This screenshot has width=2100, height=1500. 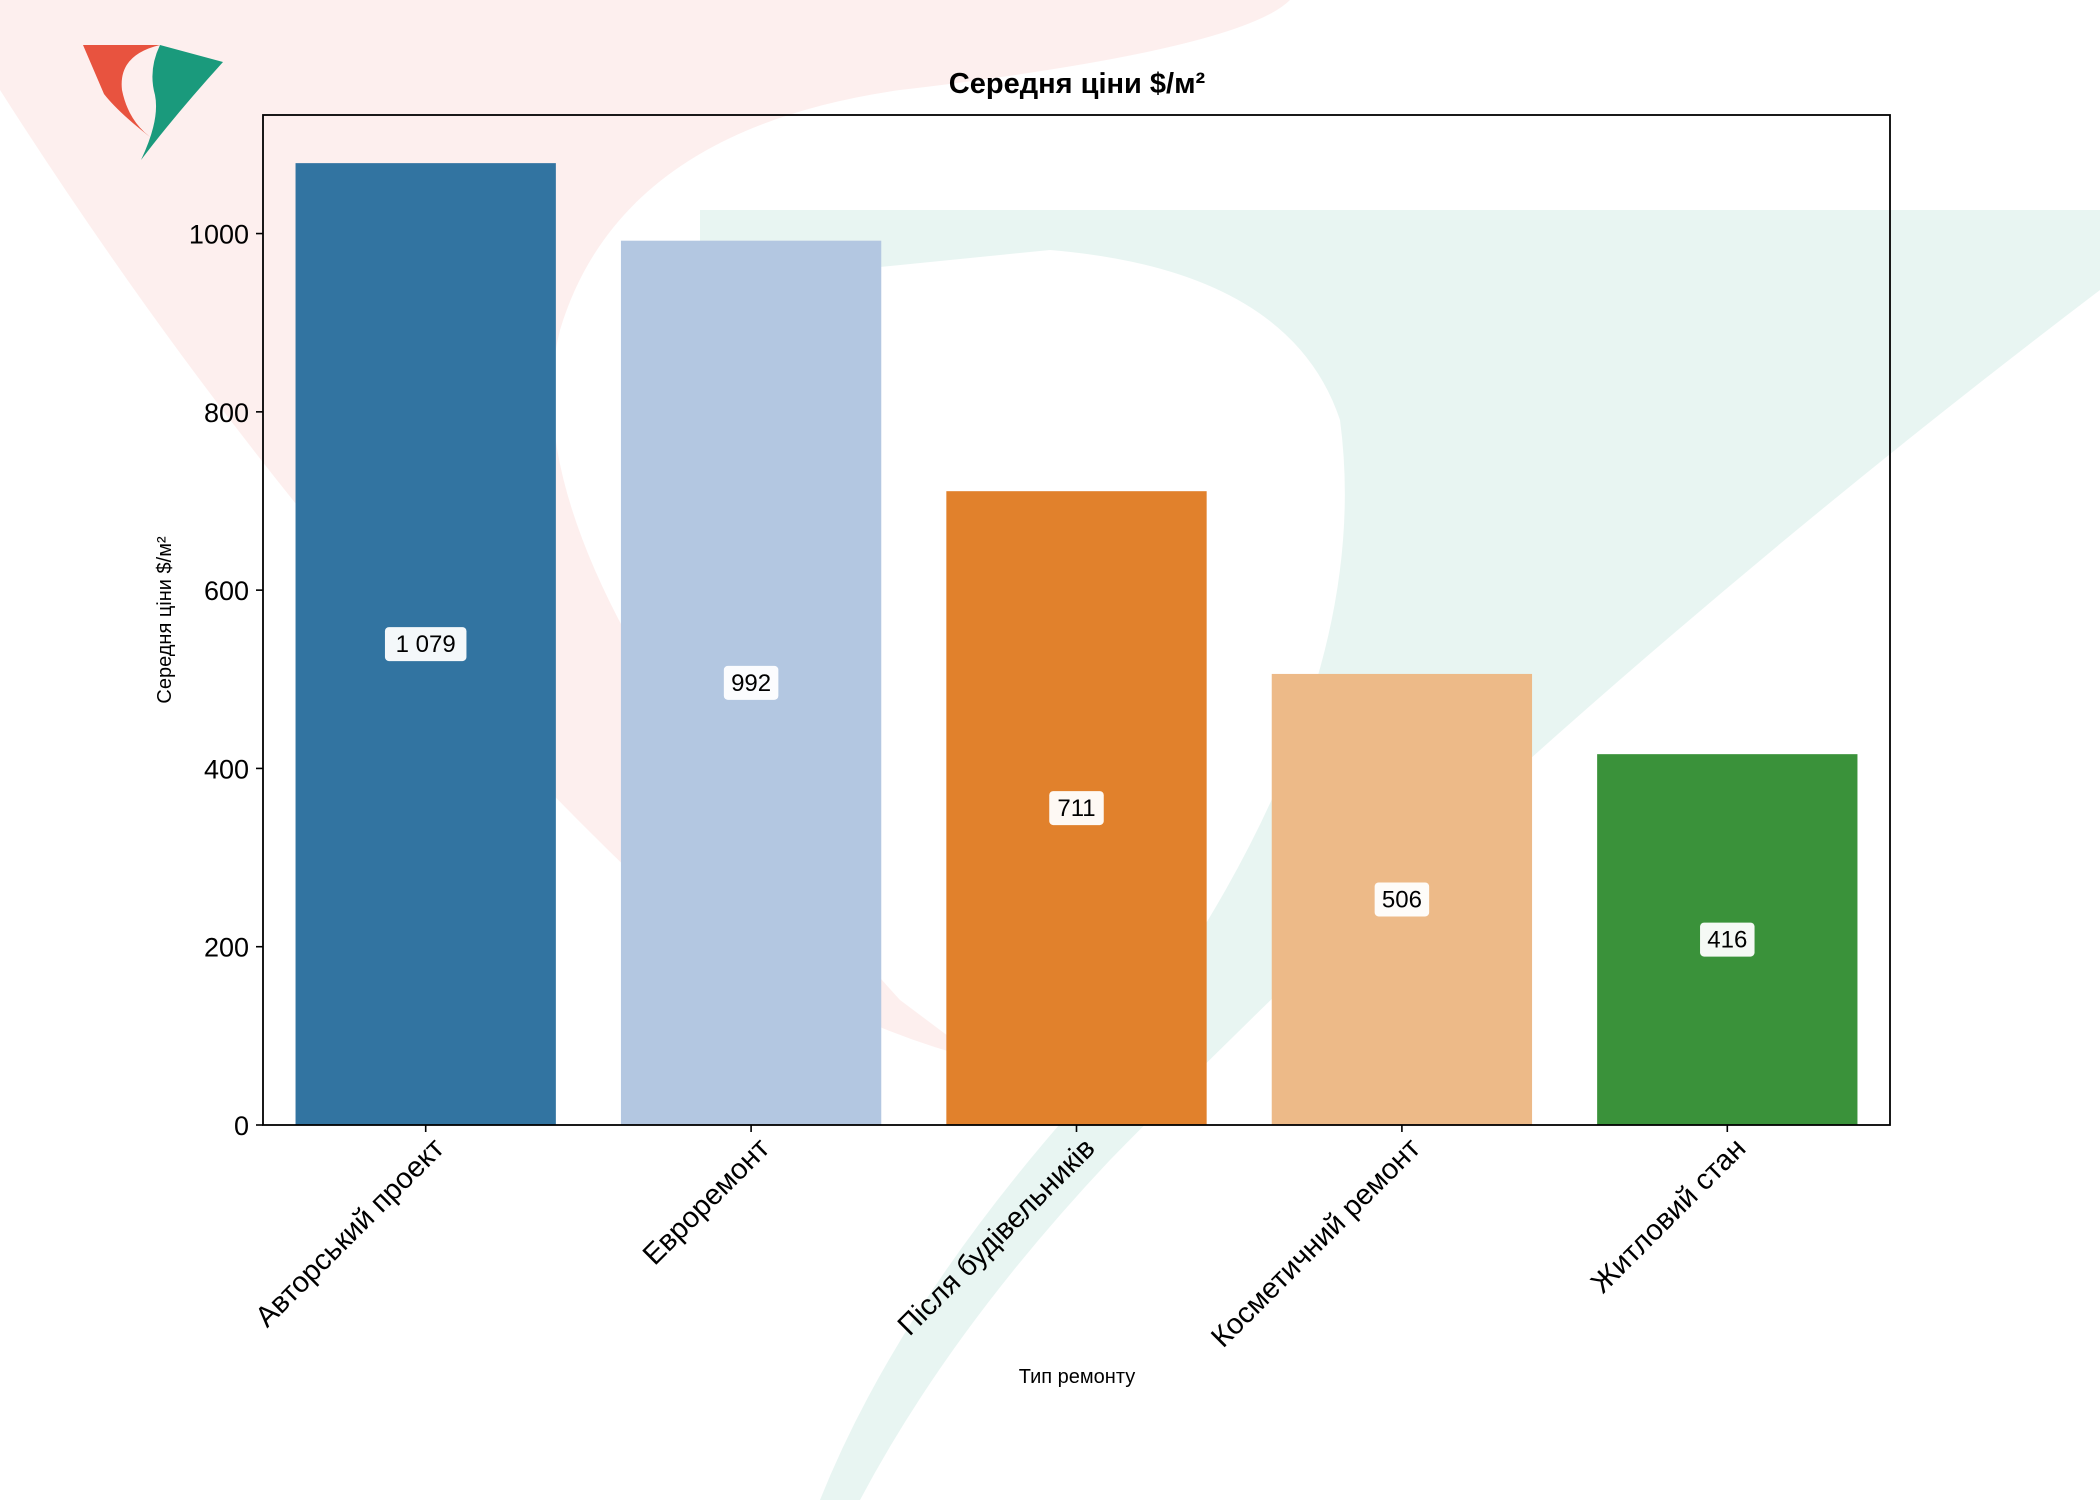 I want to click on x-tick-label: Евроремонт, so click(x=706, y=1201).